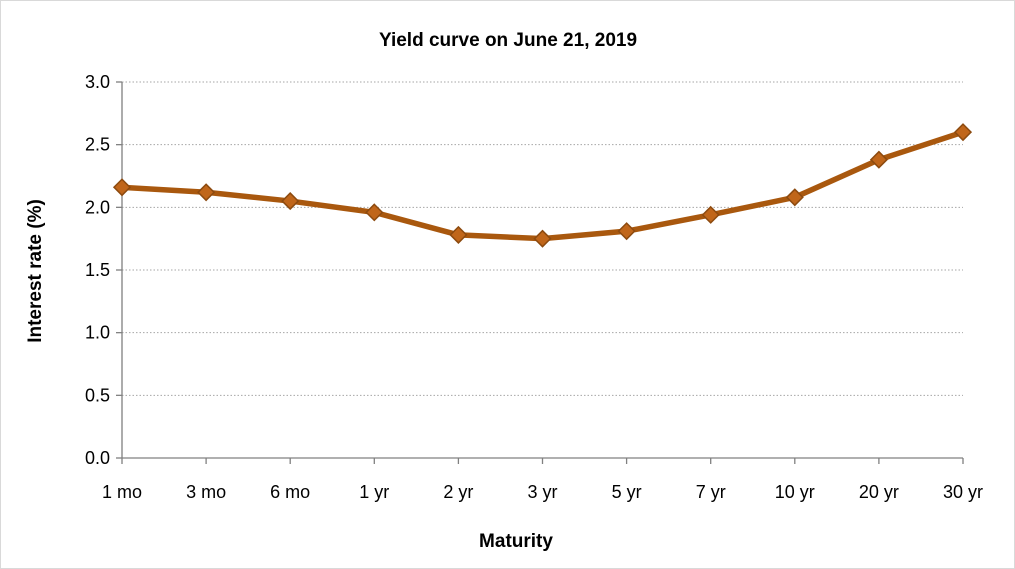 The height and width of the screenshot is (569, 1015). I want to click on y-tick-label: 2.5, so click(97, 145).